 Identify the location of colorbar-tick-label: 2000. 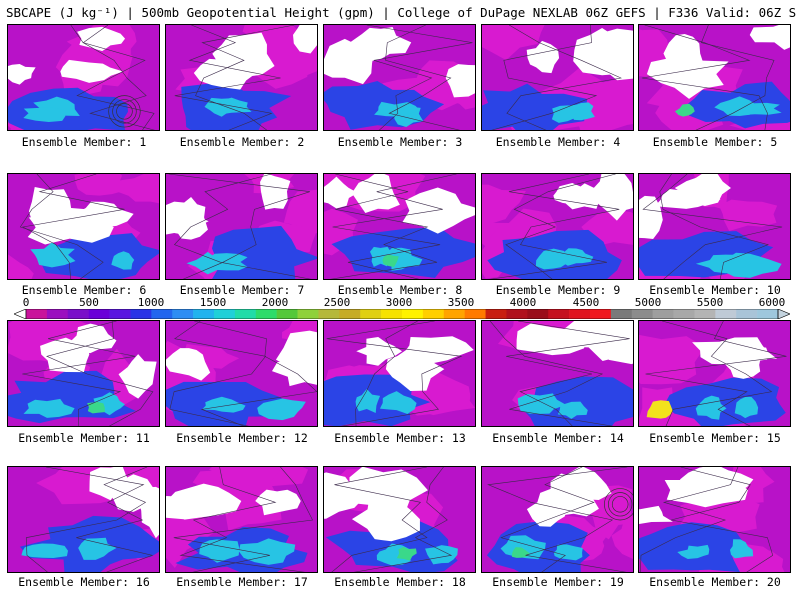
(275, 302).